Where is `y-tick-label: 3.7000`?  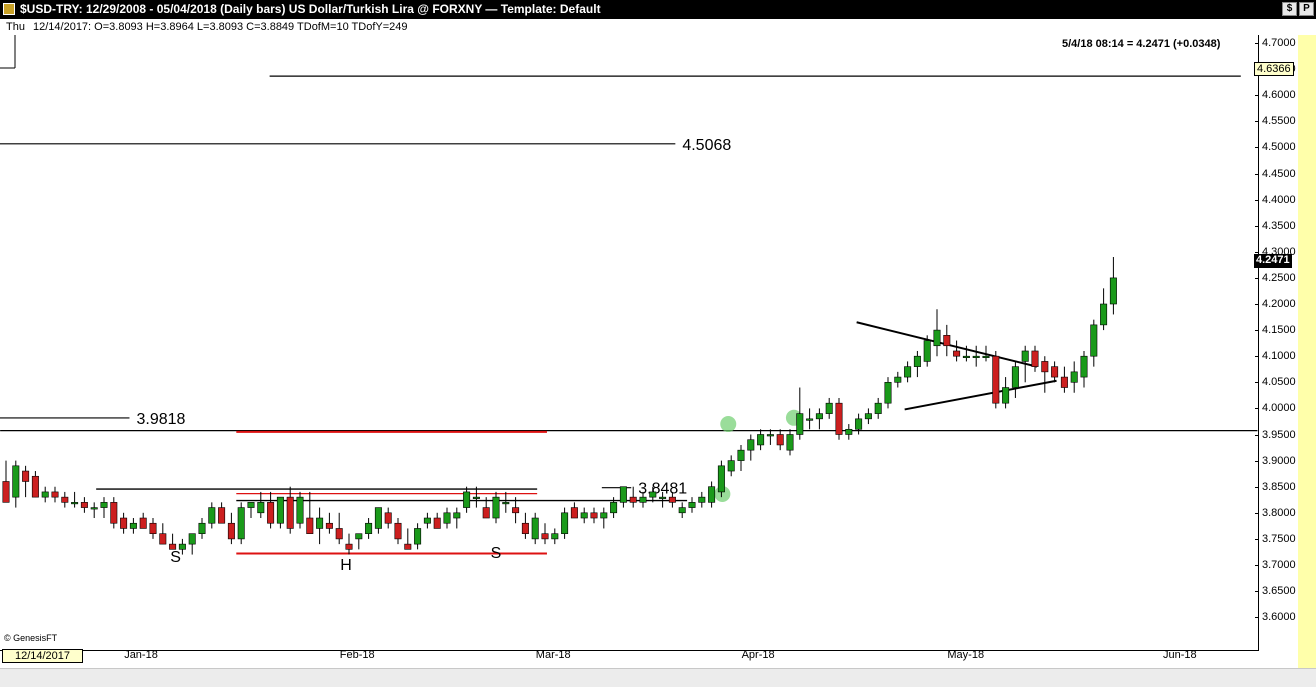
y-tick-label: 3.7000 is located at coordinates (1279, 565).